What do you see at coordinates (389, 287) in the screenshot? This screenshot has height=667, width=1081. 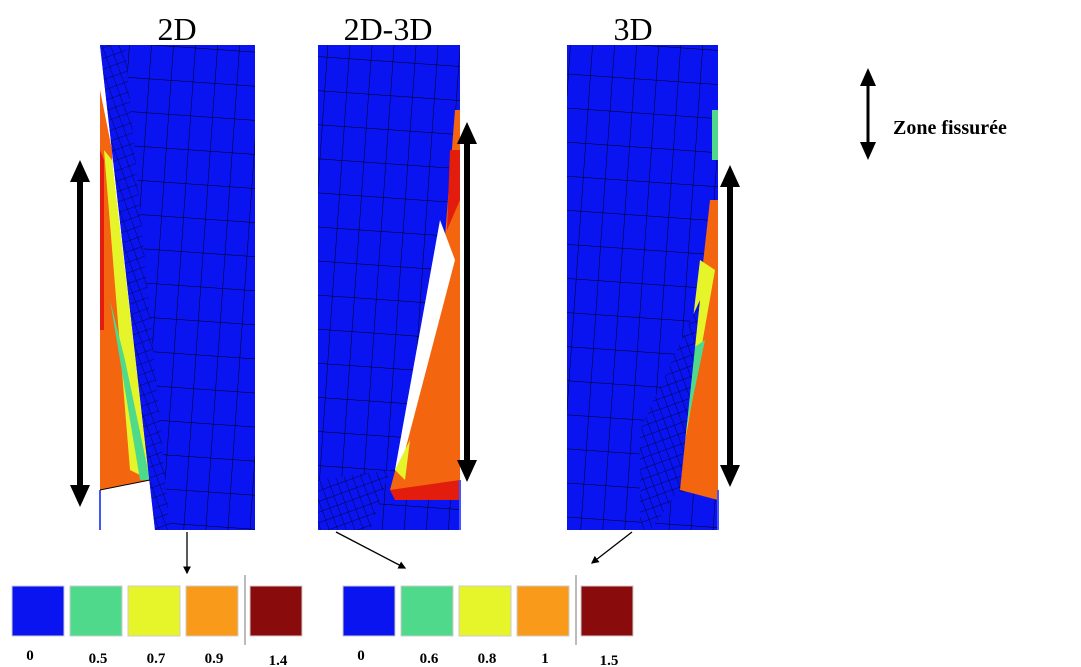 I see `mesh-2d-3d` at bounding box center [389, 287].